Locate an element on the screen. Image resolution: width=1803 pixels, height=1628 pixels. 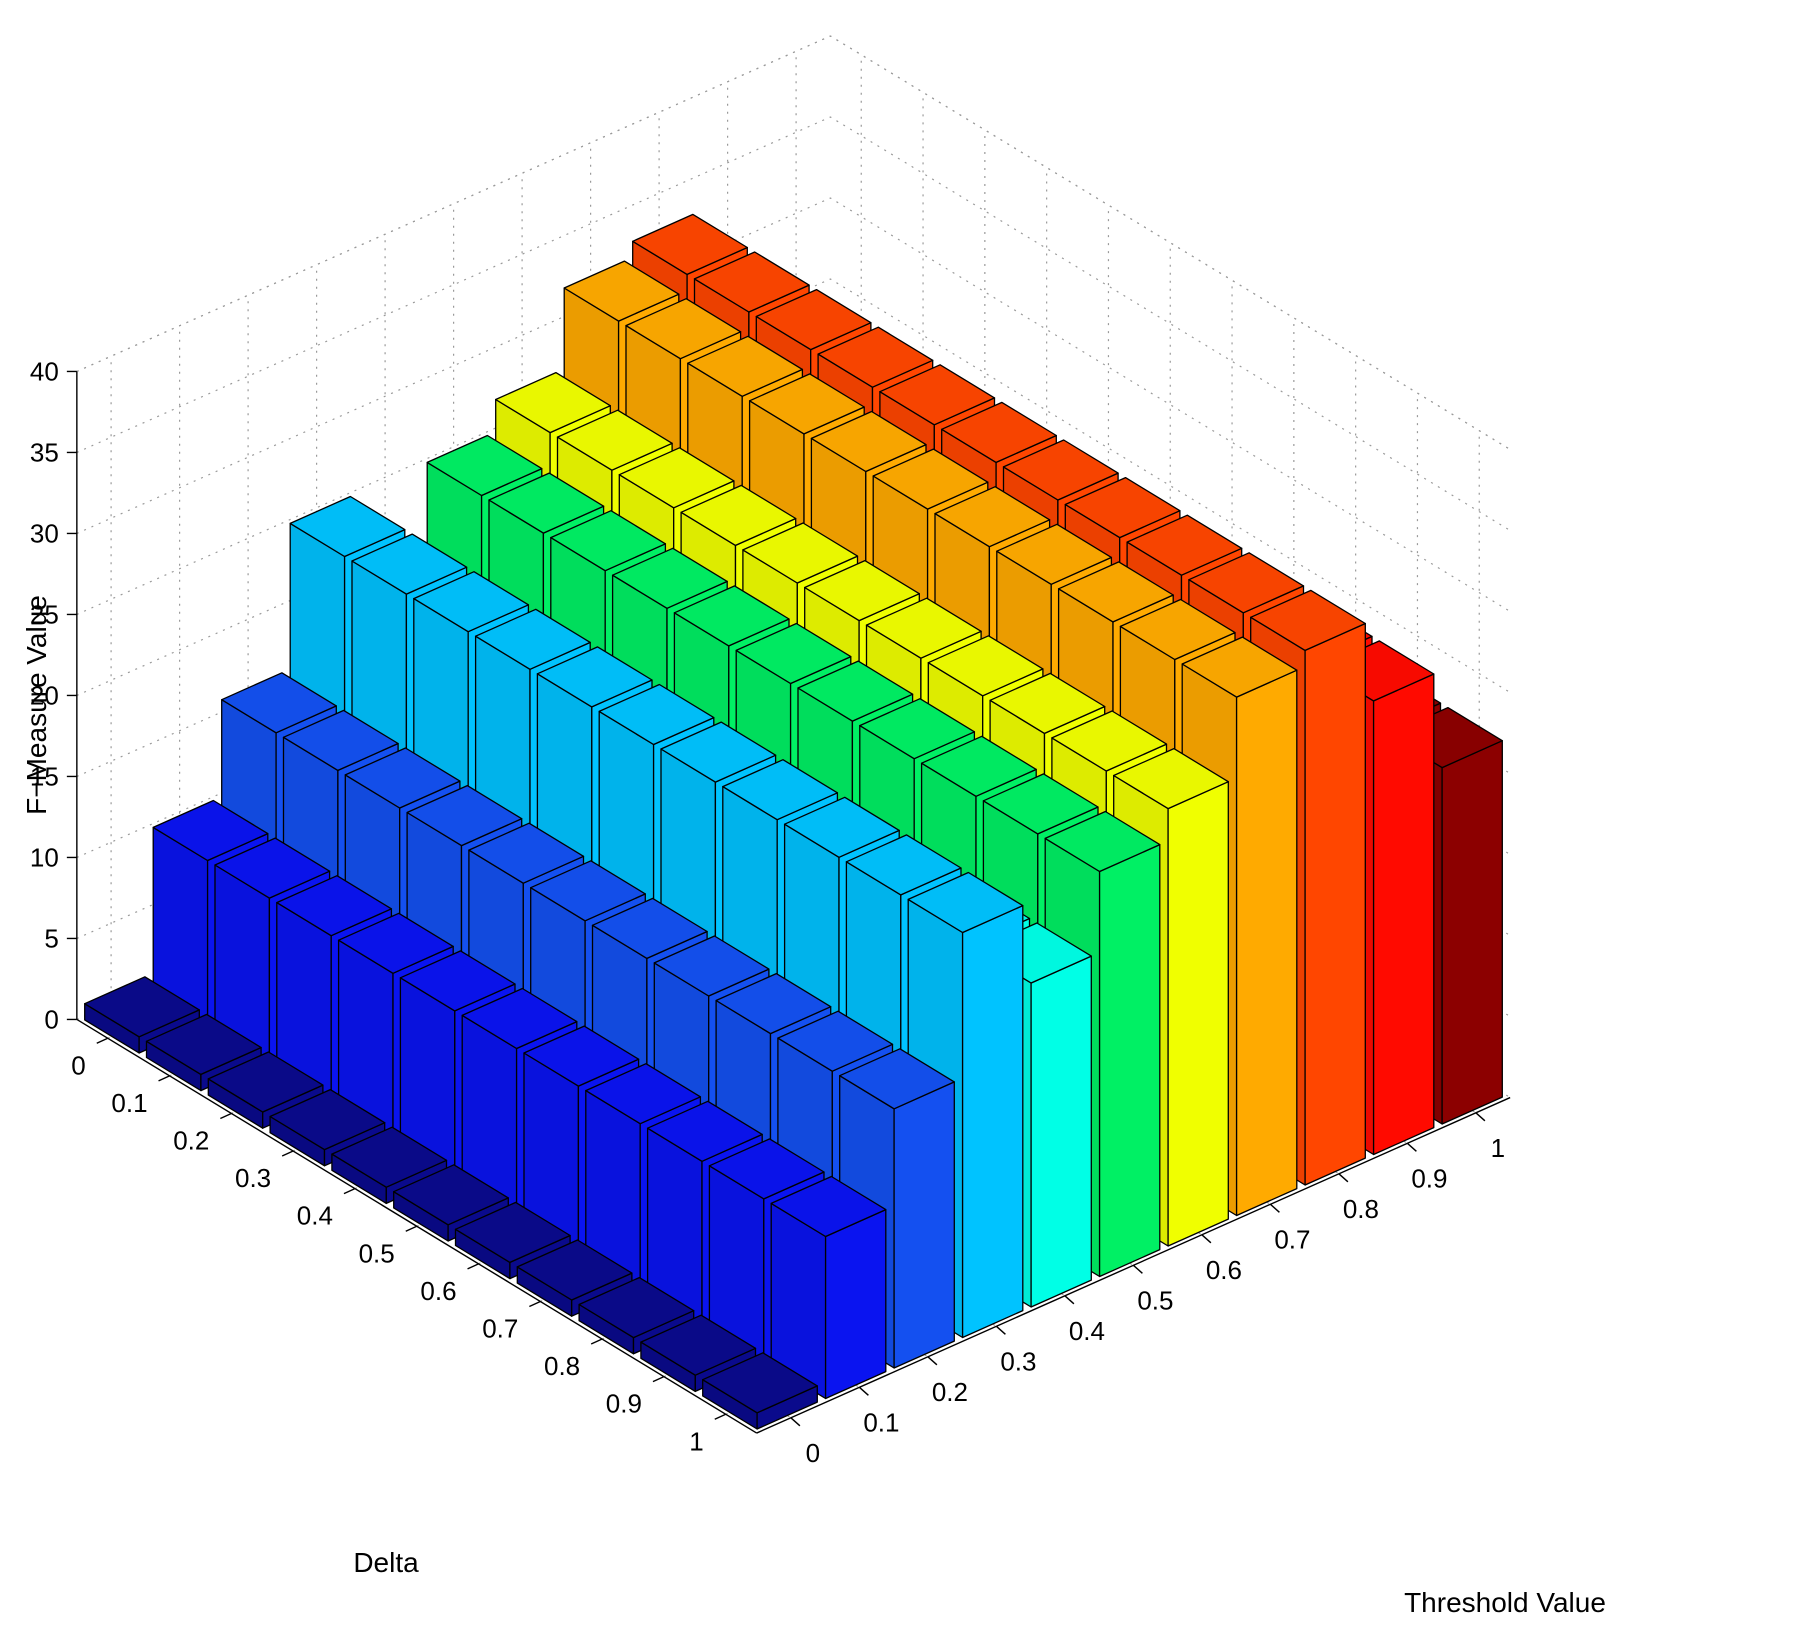
delta-tick-label-5: 0.5 is located at coordinates (377, 1253).